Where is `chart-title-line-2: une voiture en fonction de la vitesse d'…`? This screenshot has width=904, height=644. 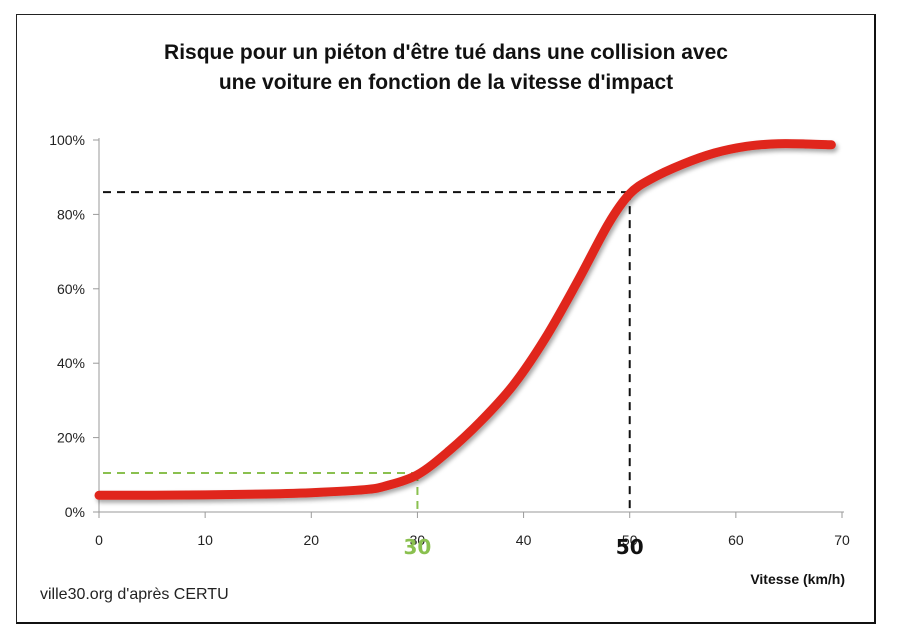 chart-title-line-2: une voiture en fonction de la vitesse d'… is located at coordinates (446, 82).